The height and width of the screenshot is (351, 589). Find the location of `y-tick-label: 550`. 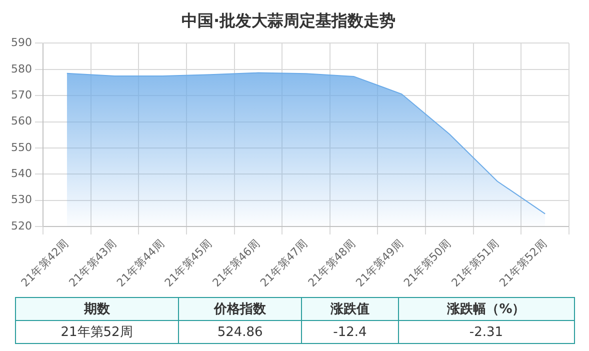

y-tick-label: 550 is located at coordinates (21, 147).